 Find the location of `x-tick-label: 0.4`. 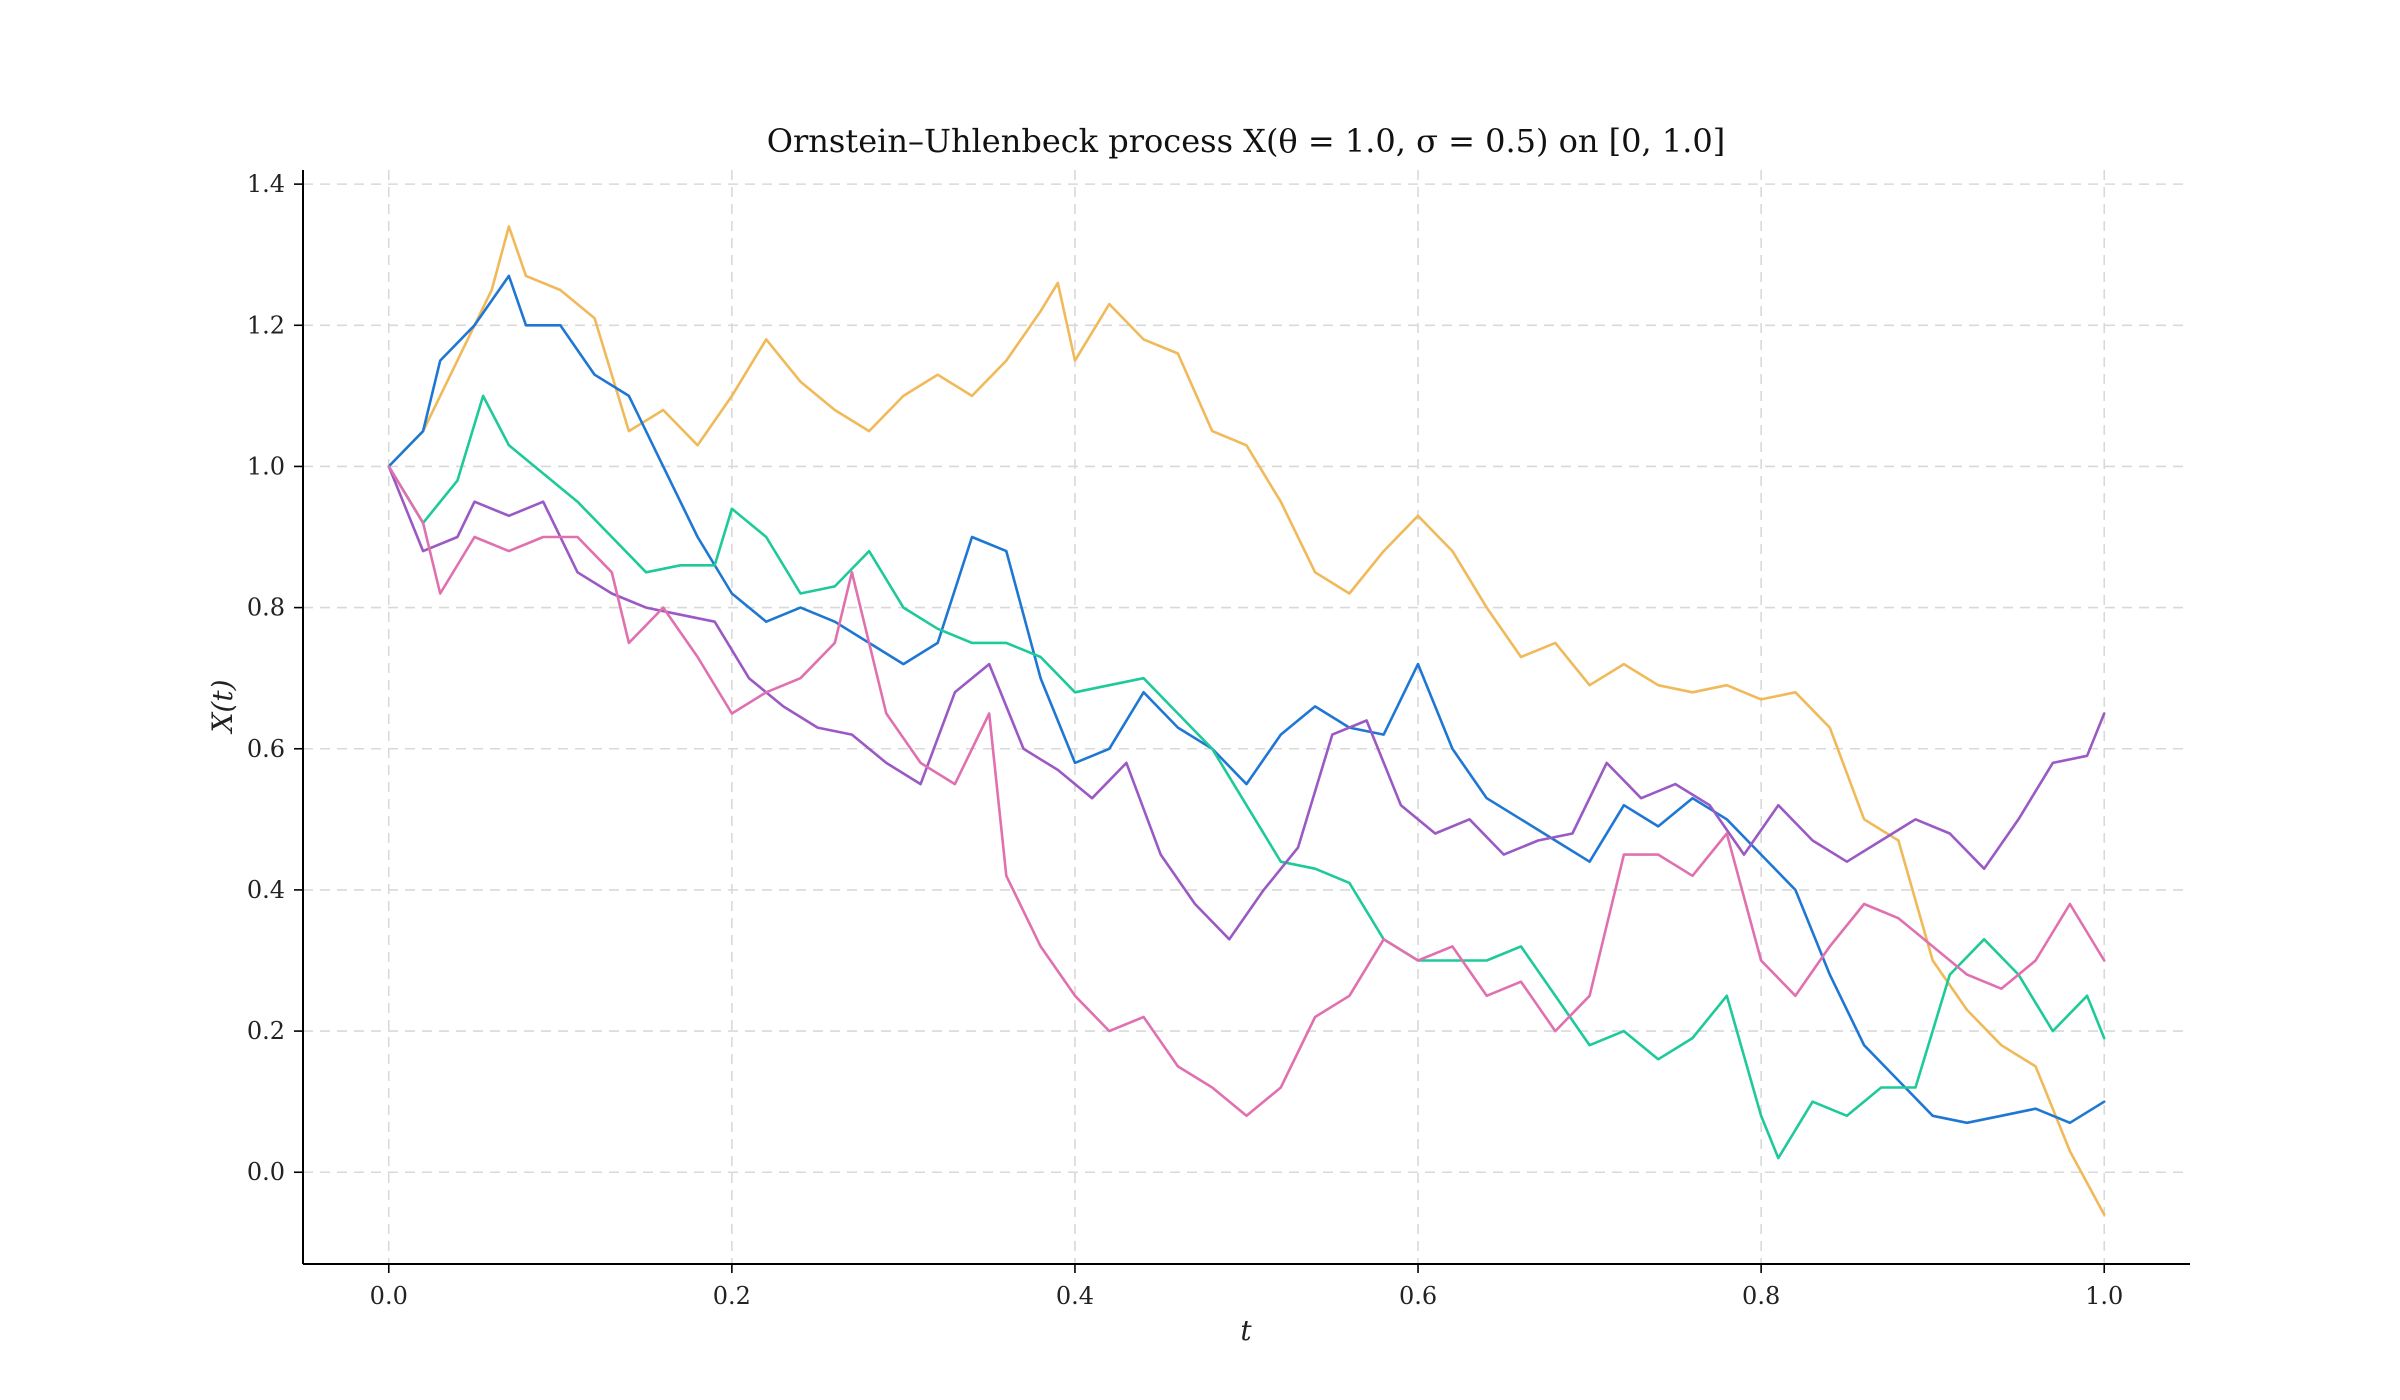

x-tick-label: 0.4 is located at coordinates (1075, 1296).